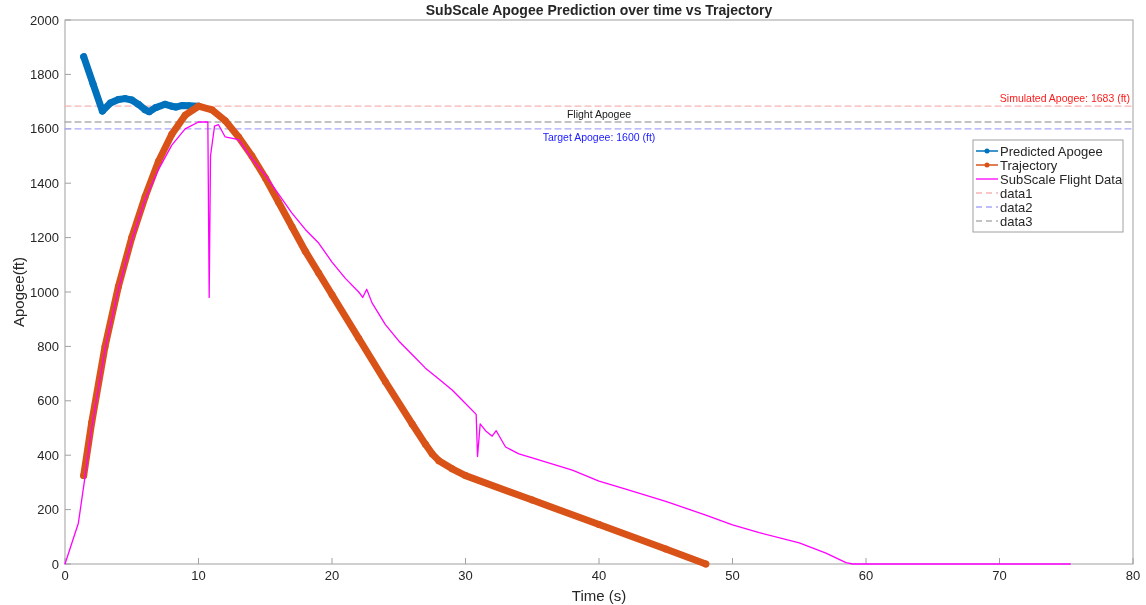  I want to click on y-tick-label: 1600, so click(44, 129).